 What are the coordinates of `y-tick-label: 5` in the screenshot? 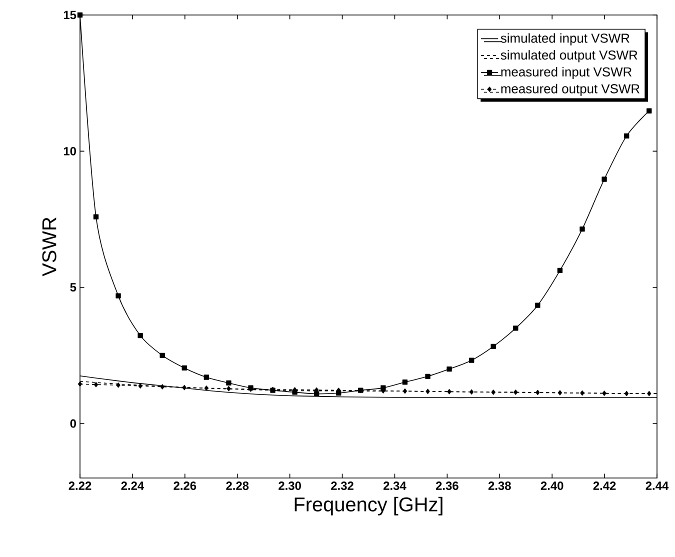 It's located at (73, 287).